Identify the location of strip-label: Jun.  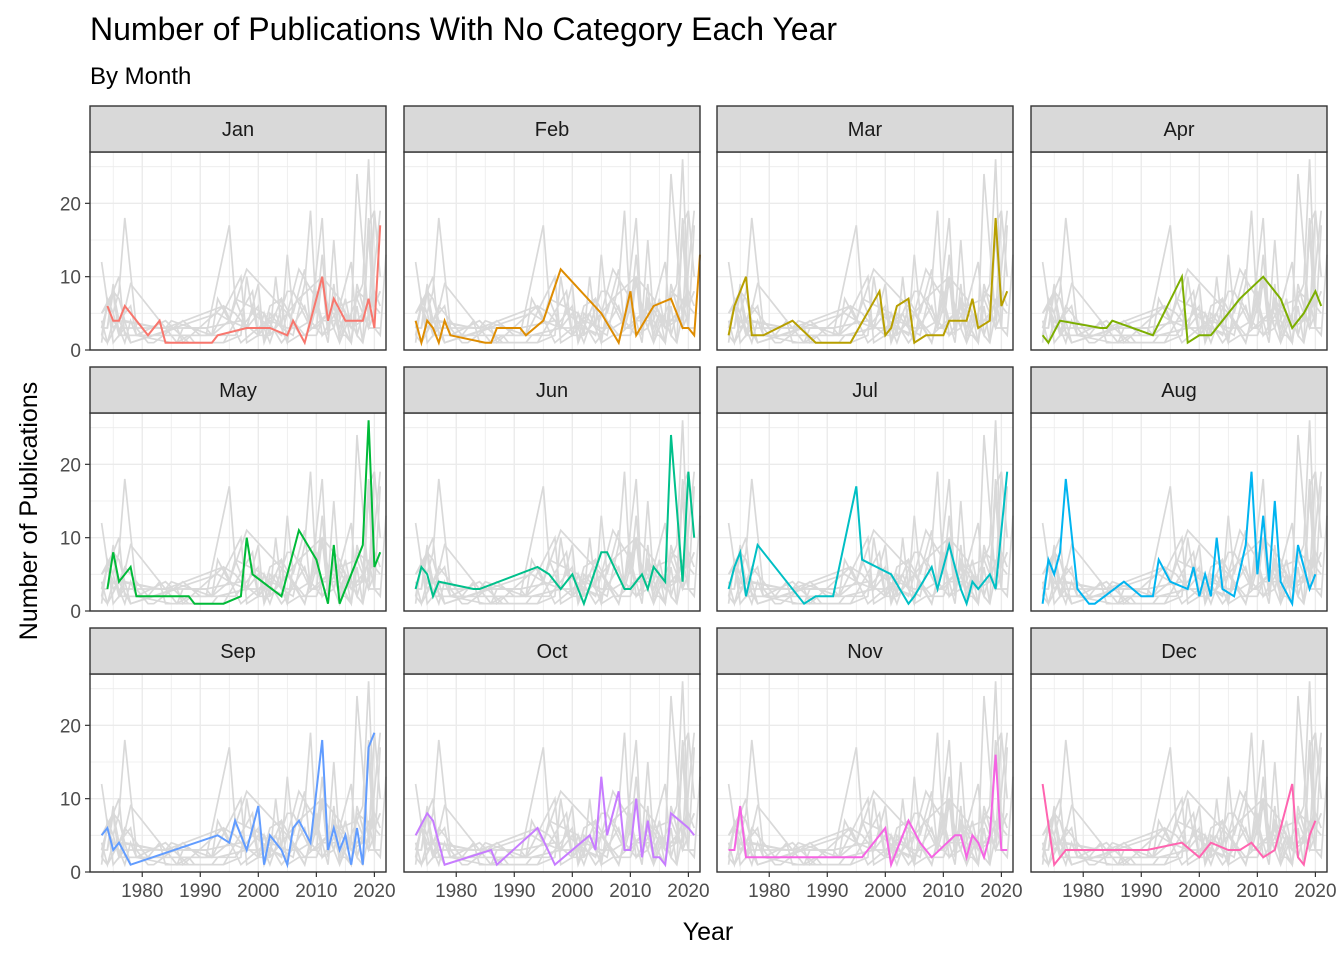
(552, 391).